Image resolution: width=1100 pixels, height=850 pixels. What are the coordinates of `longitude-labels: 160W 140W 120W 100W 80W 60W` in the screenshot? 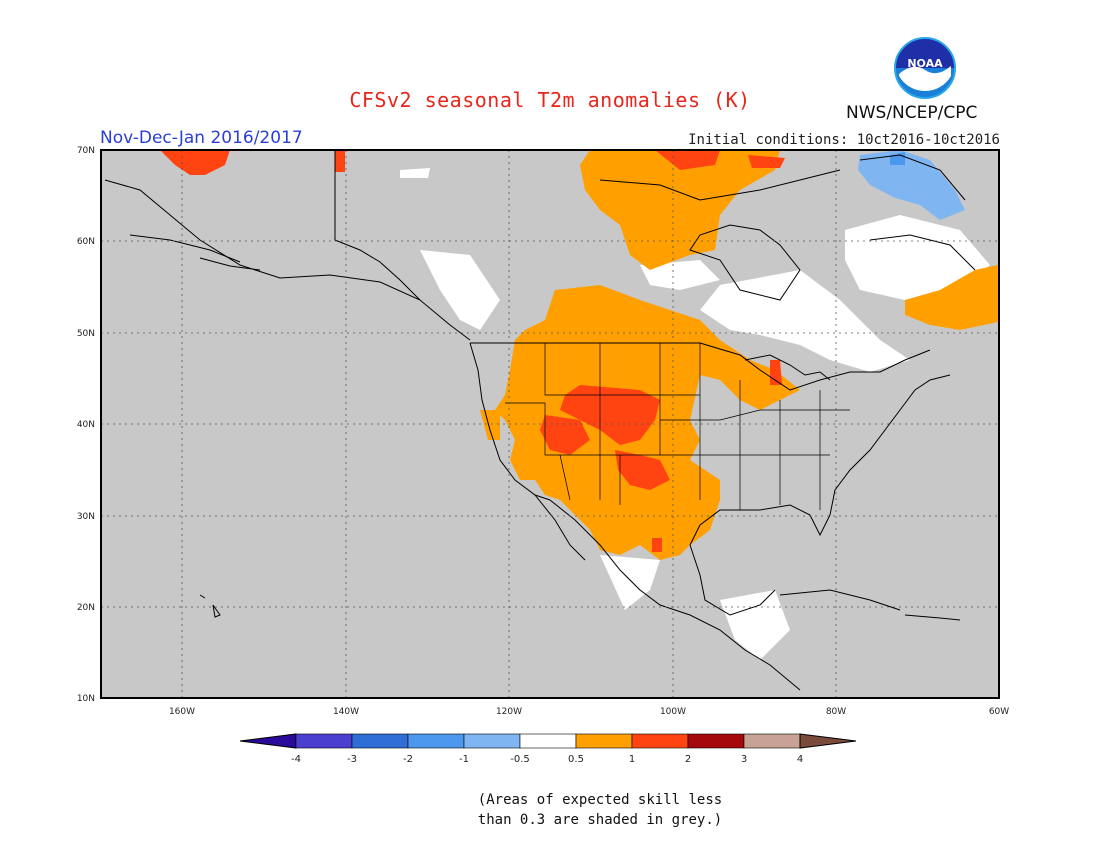 It's located at (589, 712).